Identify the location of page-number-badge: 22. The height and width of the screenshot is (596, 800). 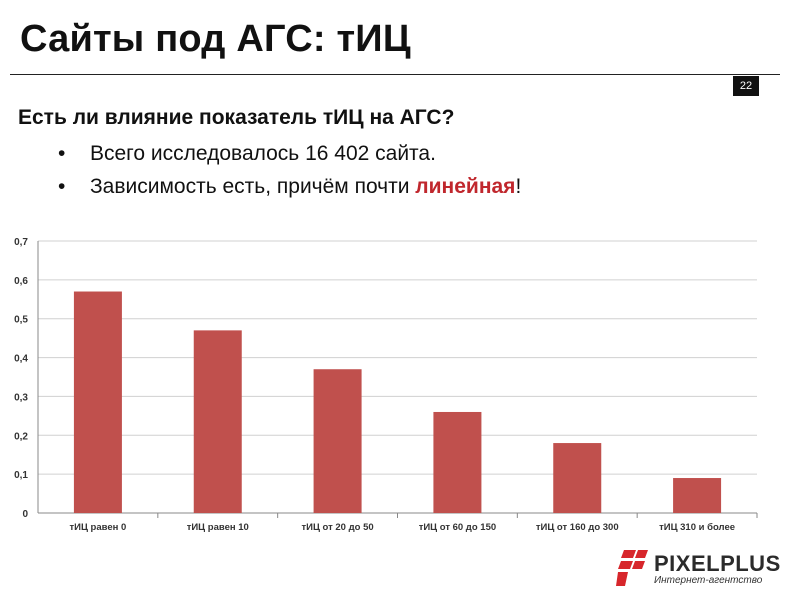
(746, 86).